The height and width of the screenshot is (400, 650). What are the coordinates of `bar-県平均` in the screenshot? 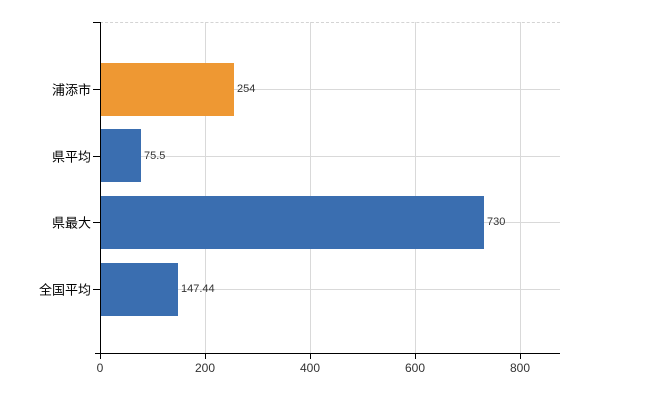 It's located at (121, 155).